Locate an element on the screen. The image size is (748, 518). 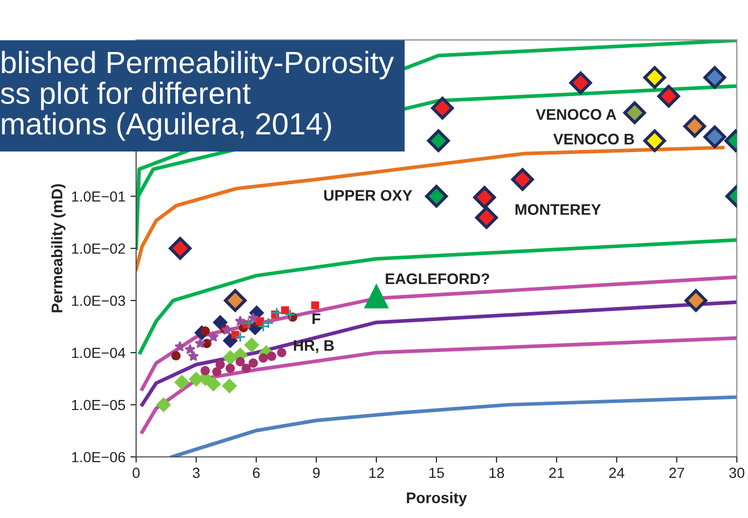
y-tick-label: 1.0E−06 is located at coordinates (99, 457).